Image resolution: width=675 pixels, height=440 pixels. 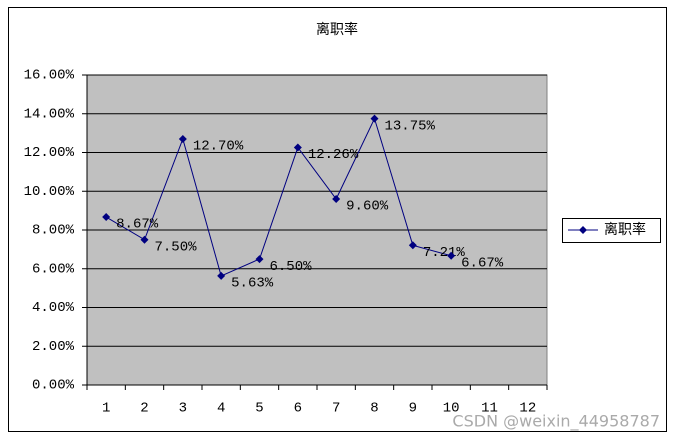 What do you see at coordinates (444, 253) in the screenshot?
I see `data-label: 7.21%` at bounding box center [444, 253].